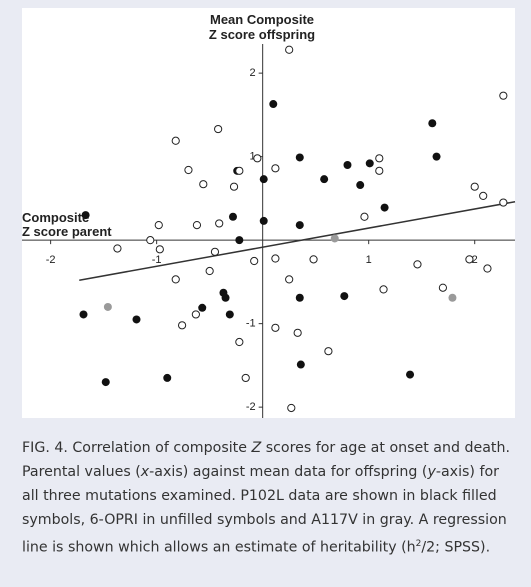 Image resolution: width=531 pixels, height=587 pixels. What do you see at coordinates (475, 260) in the screenshot?
I see `x-tick-label: 2` at bounding box center [475, 260].